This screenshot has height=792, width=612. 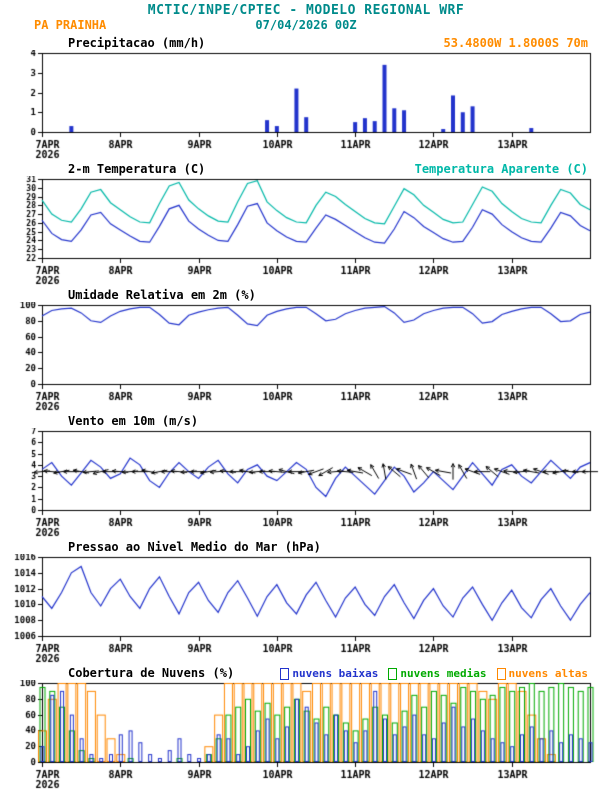 What do you see at coordinates (516, 43) in the screenshot?
I see `location-label: 53.4800W 1.8000S 70m` at bounding box center [516, 43].